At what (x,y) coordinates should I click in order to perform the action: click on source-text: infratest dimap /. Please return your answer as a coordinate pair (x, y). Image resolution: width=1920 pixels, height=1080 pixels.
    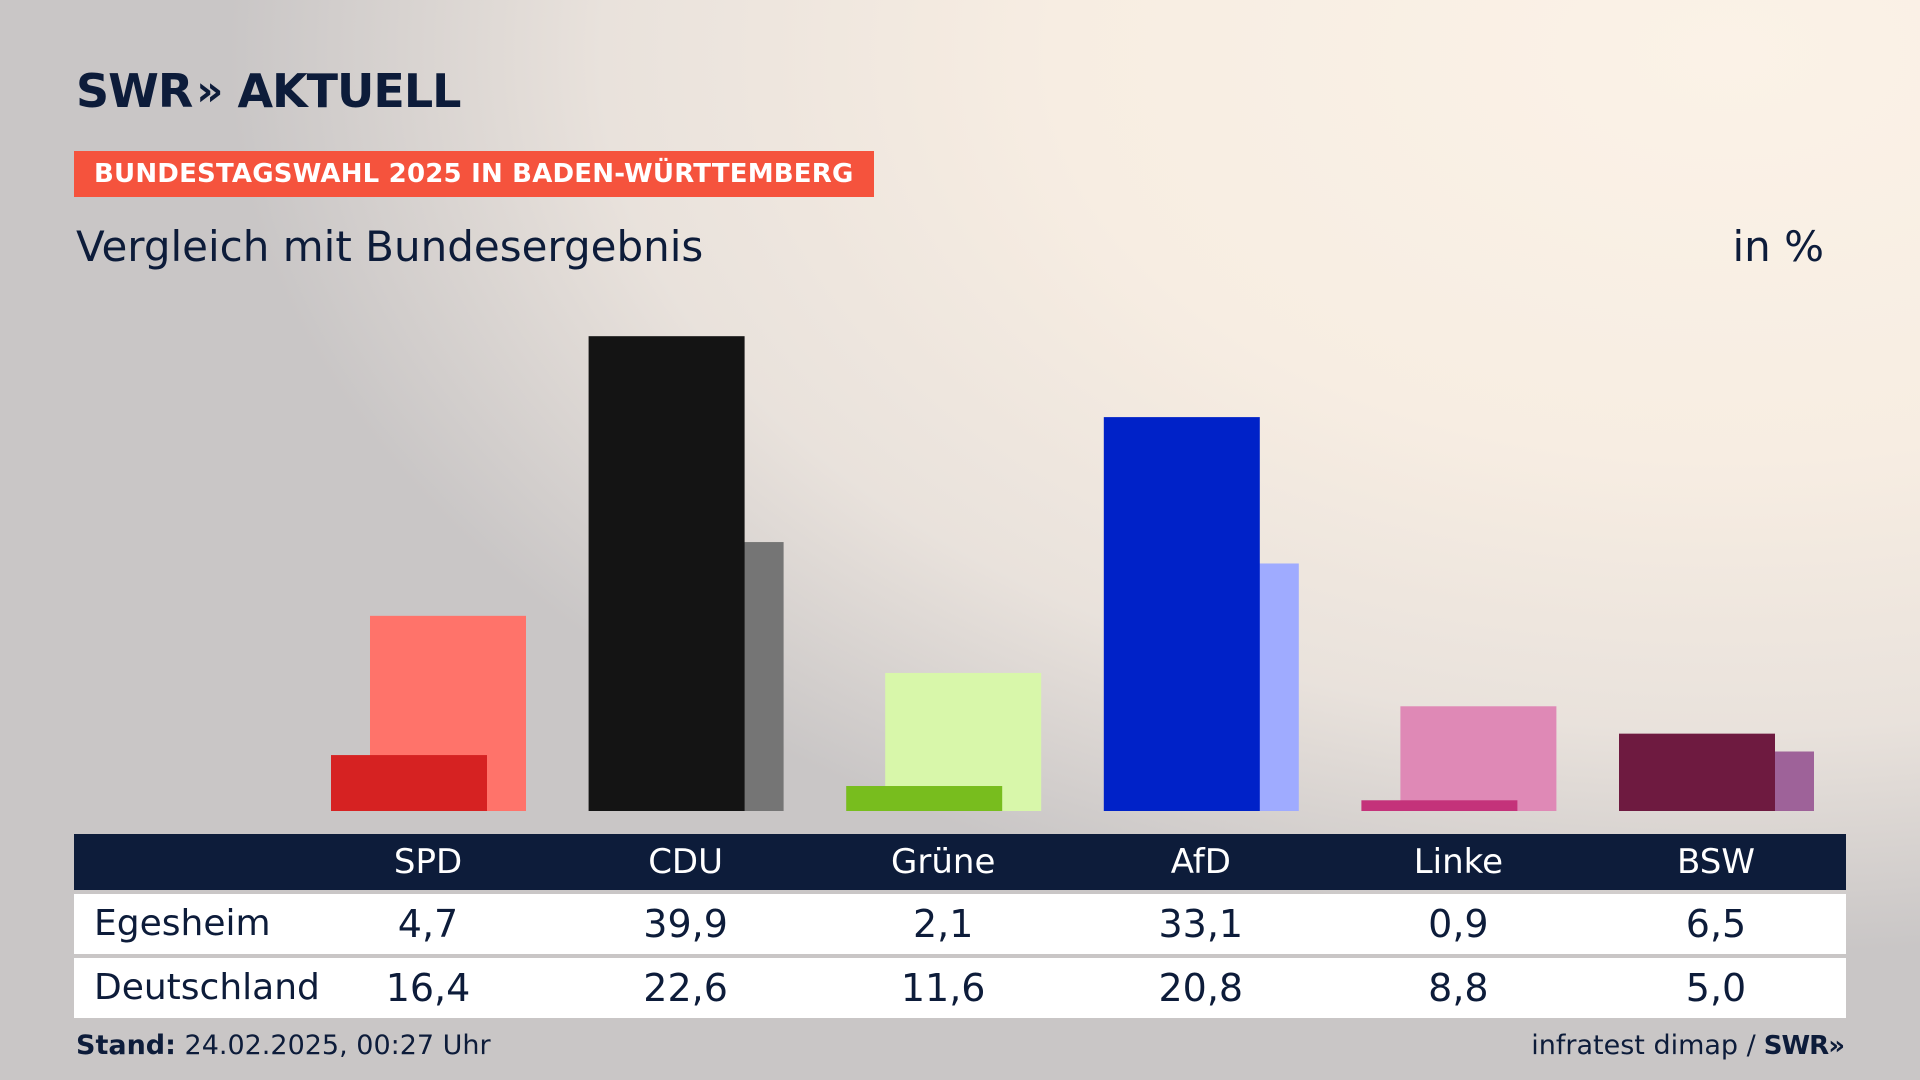
    Looking at the image, I should click on (1643, 1045).